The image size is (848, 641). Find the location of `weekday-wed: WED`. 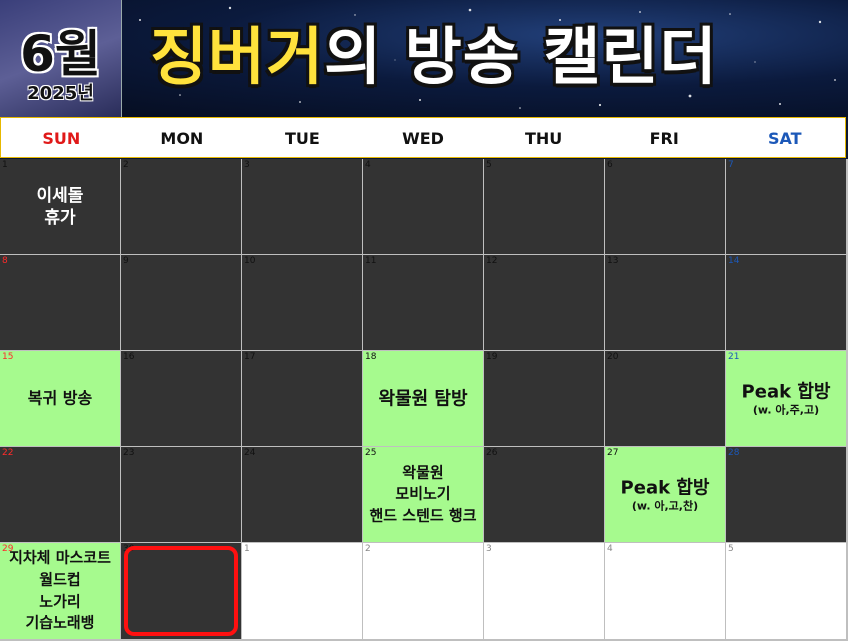

weekday-wed: WED is located at coordinates (423, 138).